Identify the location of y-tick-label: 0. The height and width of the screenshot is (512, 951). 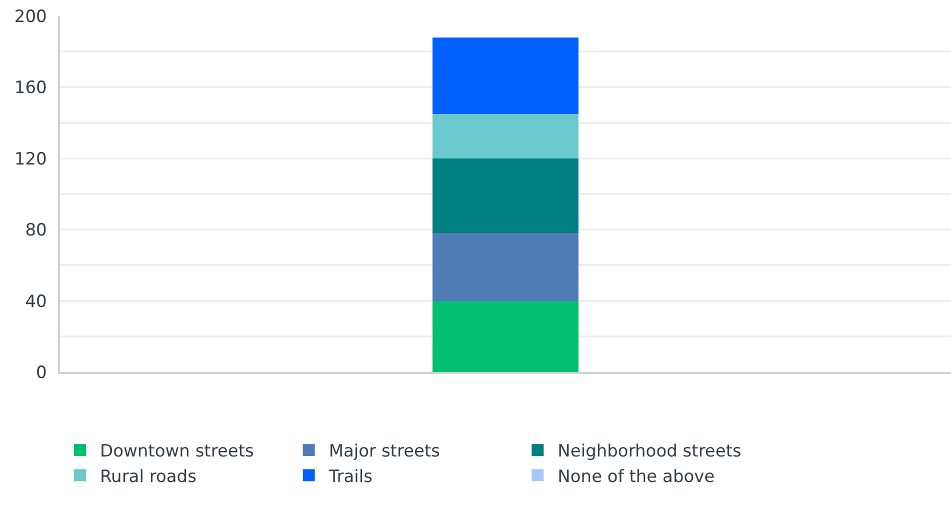
(41, 372).